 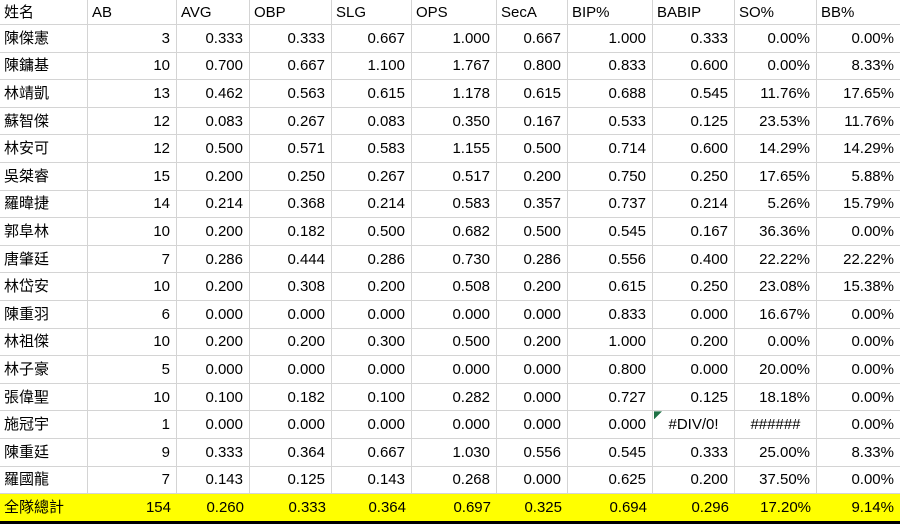 I want to click on data-cell: 0.364, so click(x=291, y=452).